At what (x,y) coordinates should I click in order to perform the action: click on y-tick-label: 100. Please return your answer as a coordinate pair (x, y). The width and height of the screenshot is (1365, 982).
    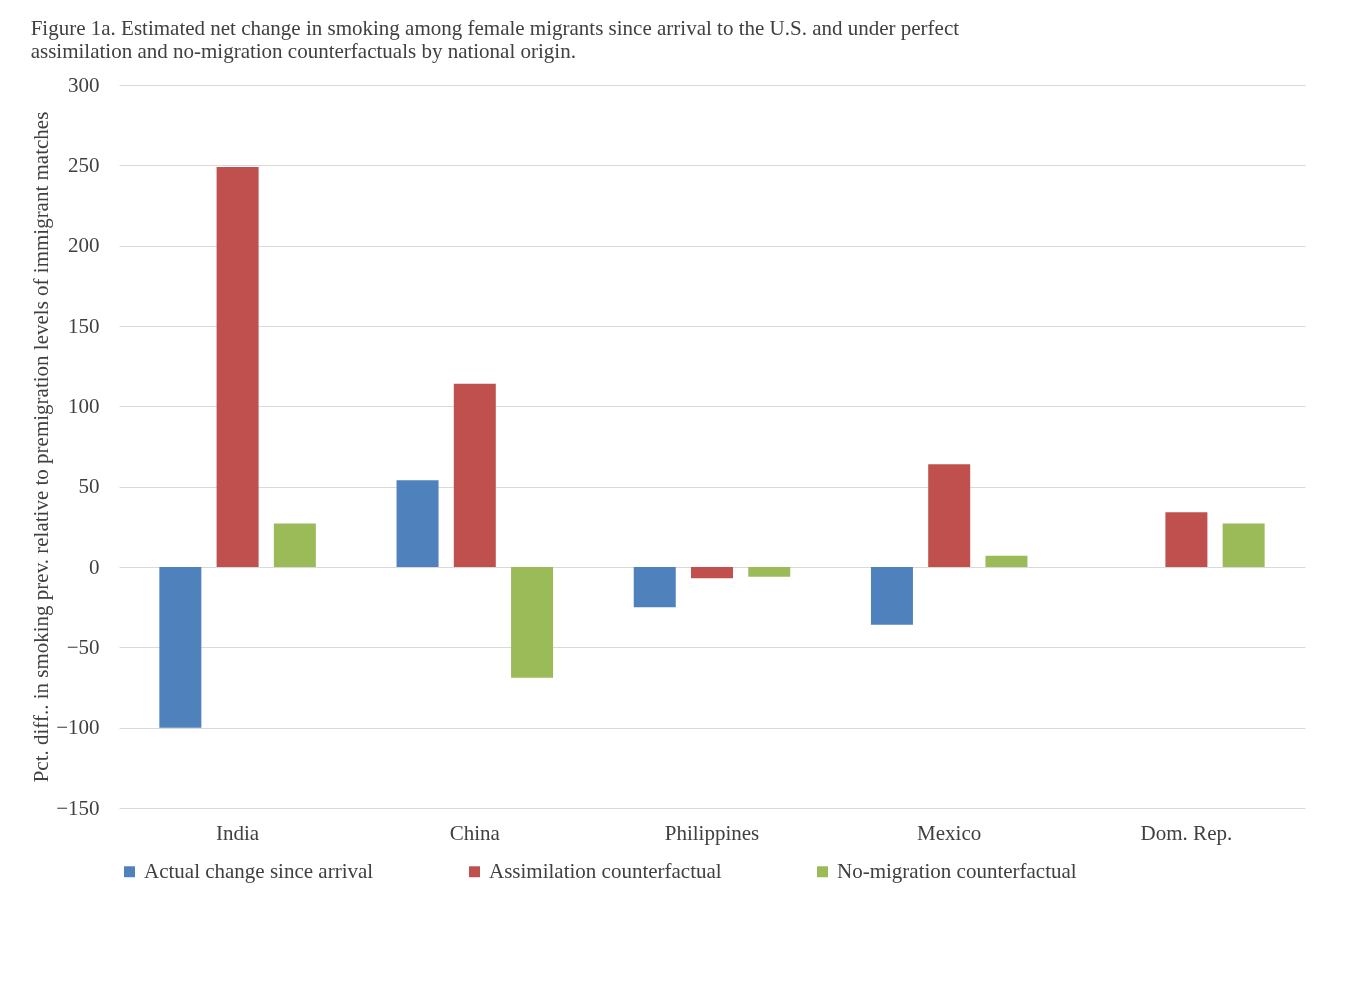
    Looking at the image, I should click on (84, 405).